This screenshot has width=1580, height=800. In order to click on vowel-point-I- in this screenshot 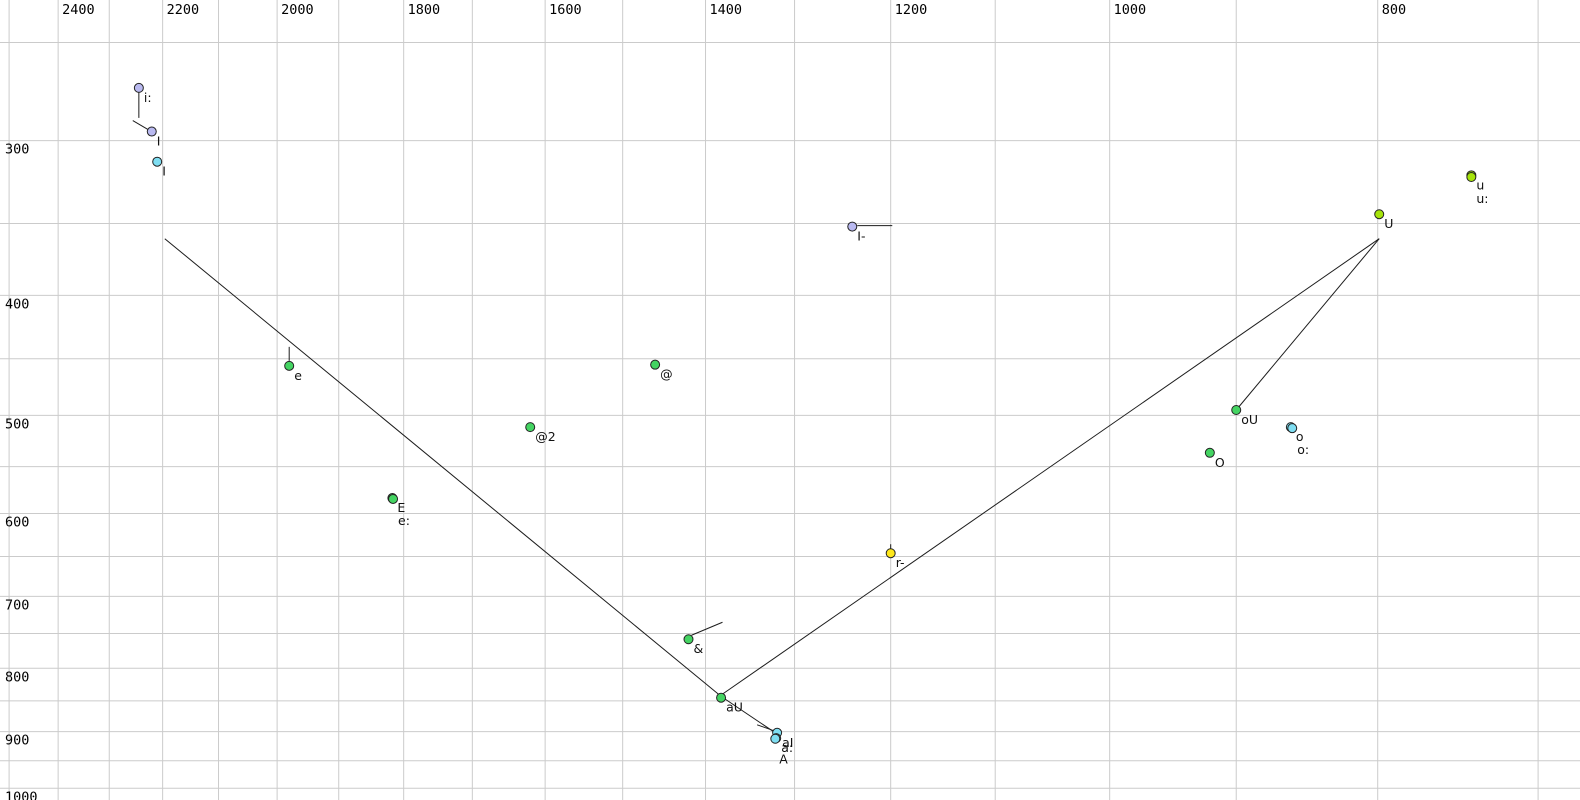, I will do `click(852, 226)`.